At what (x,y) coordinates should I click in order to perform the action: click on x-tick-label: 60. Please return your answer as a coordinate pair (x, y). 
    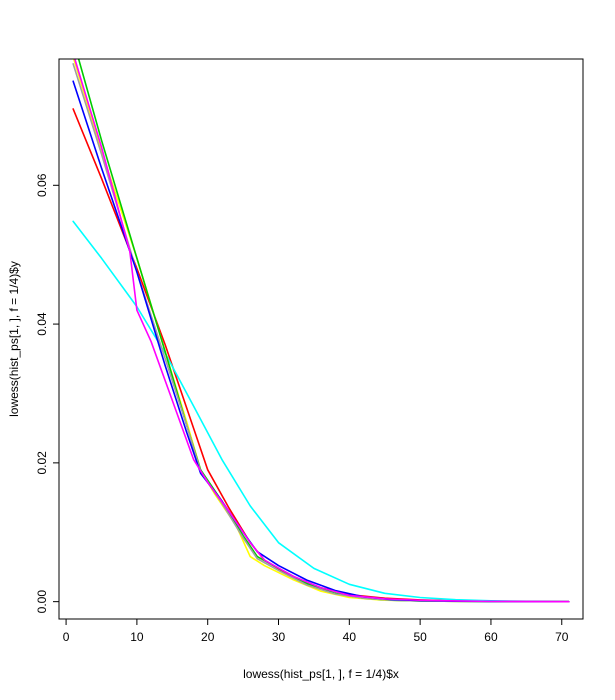
    Looking at the image, I should click on (491, 637).